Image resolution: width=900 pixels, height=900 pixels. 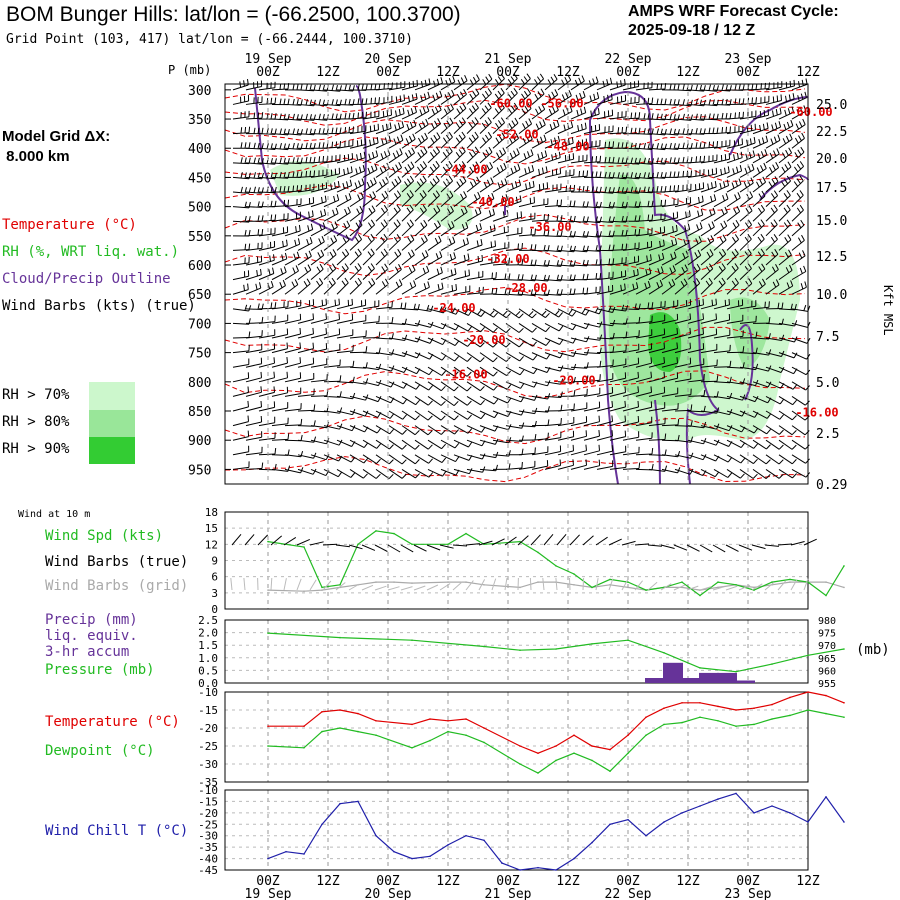 I want to click on temperature-legend: Temperature (°C), so click(x=112, y=722).